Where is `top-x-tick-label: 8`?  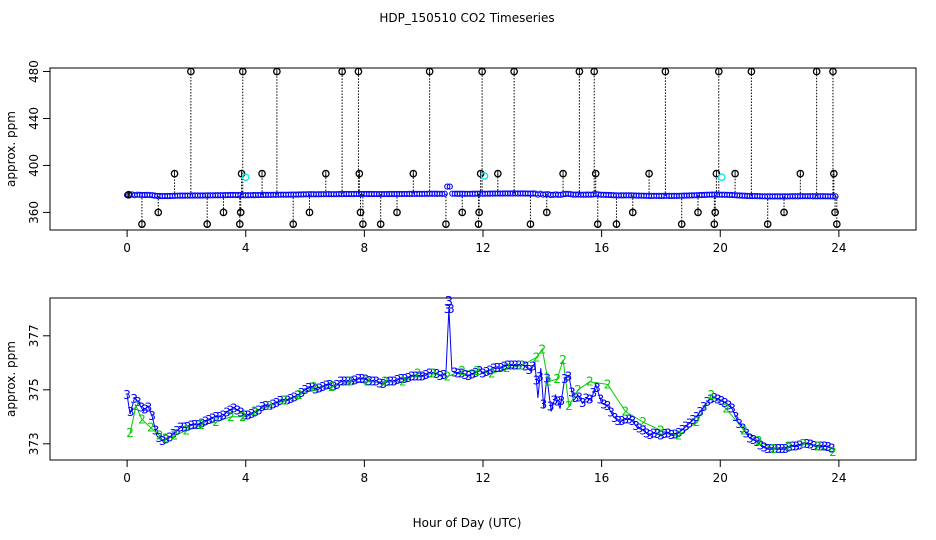 top-x-tick-label: 8 is located at coordinates (365, 248).